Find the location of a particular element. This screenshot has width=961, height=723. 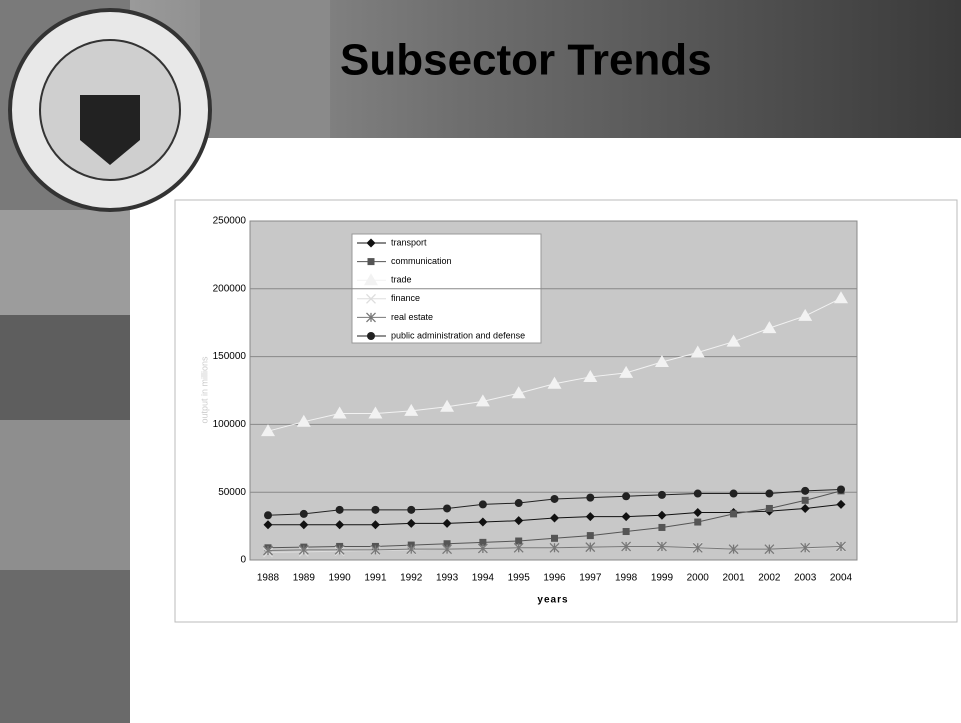

x-tick-label: 1997 is located at coordinates (590, 578).